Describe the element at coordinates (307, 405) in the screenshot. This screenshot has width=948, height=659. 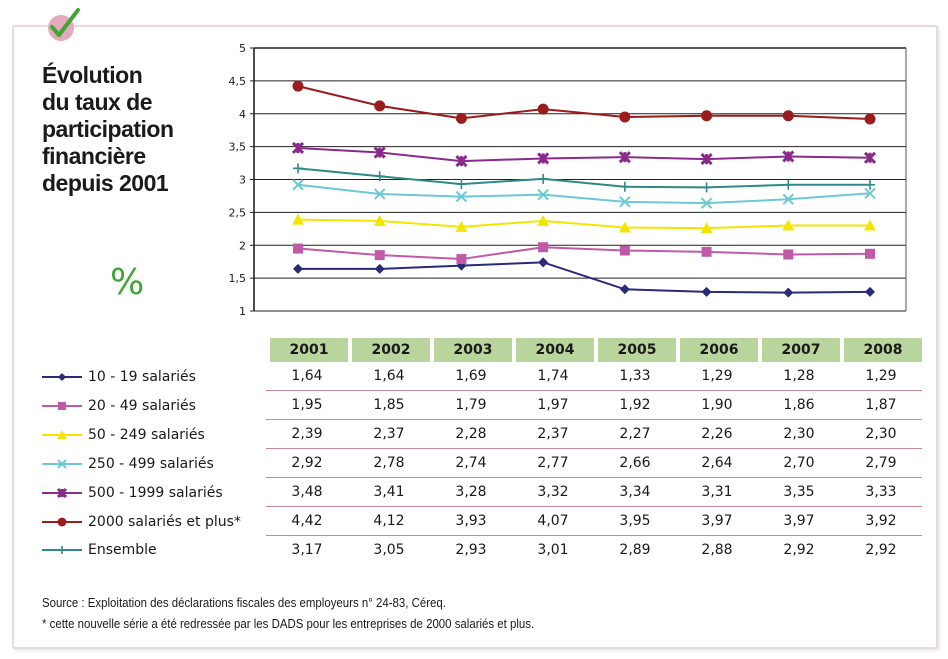
I see `table-cell: 1,95` at that location.